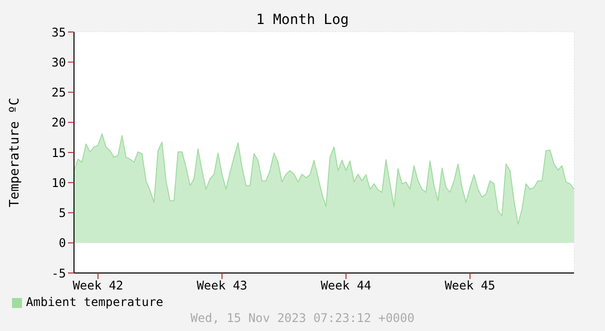 This screenshot has height=331, width=605. I want to click on y-tick-label: 20, so click(59, 123).